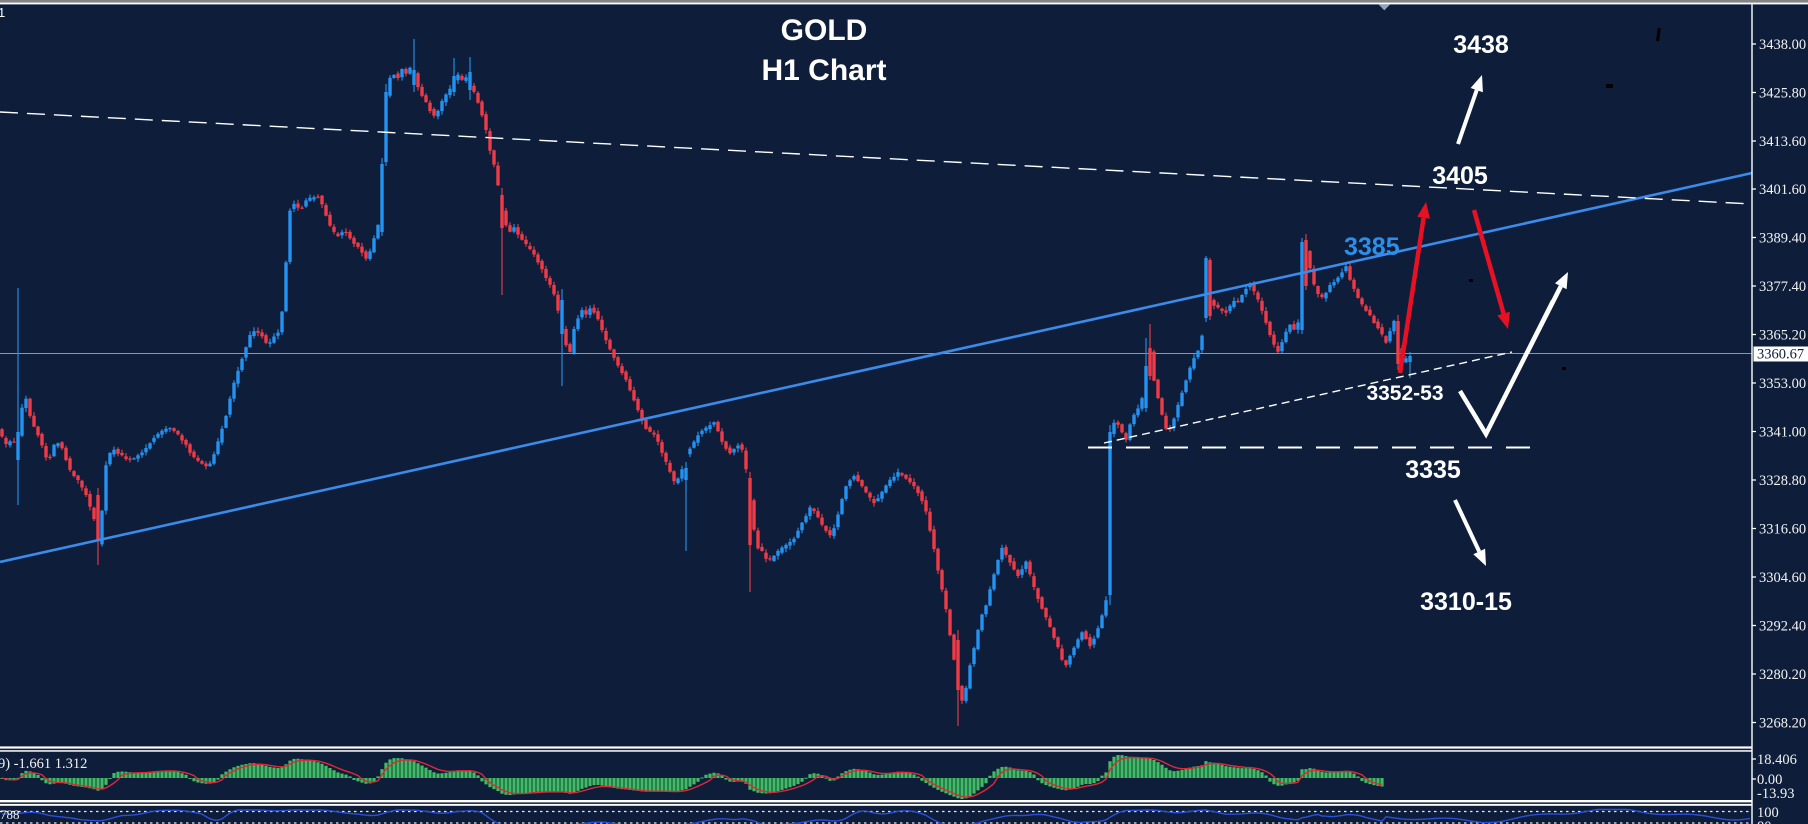  What do you see at coordinates (1782, 433) in the screenshot?
I see `svg-text: 3341.00` at bounding box center [1782, 433].